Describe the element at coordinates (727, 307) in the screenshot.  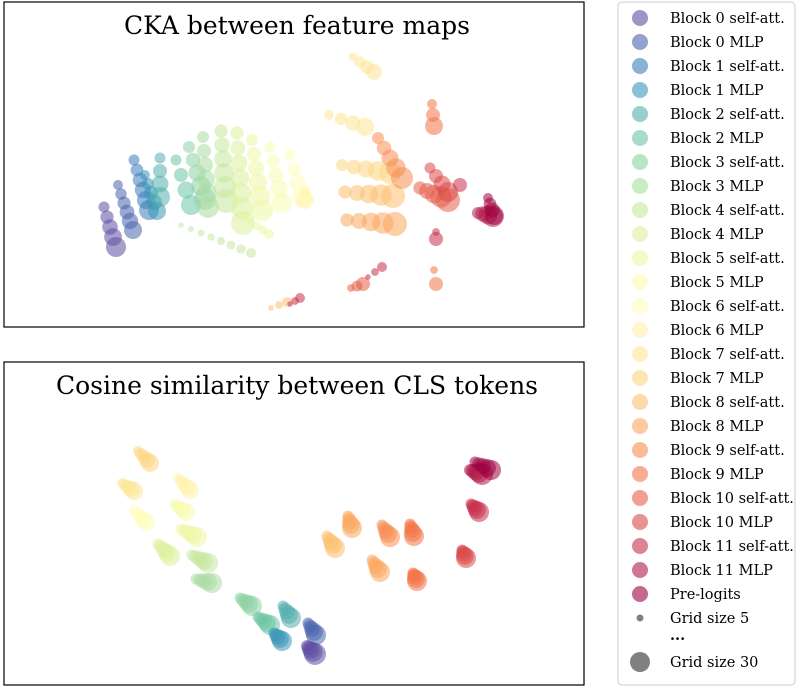
I see `legend-label-12: Block 6 self-att.` at that location.